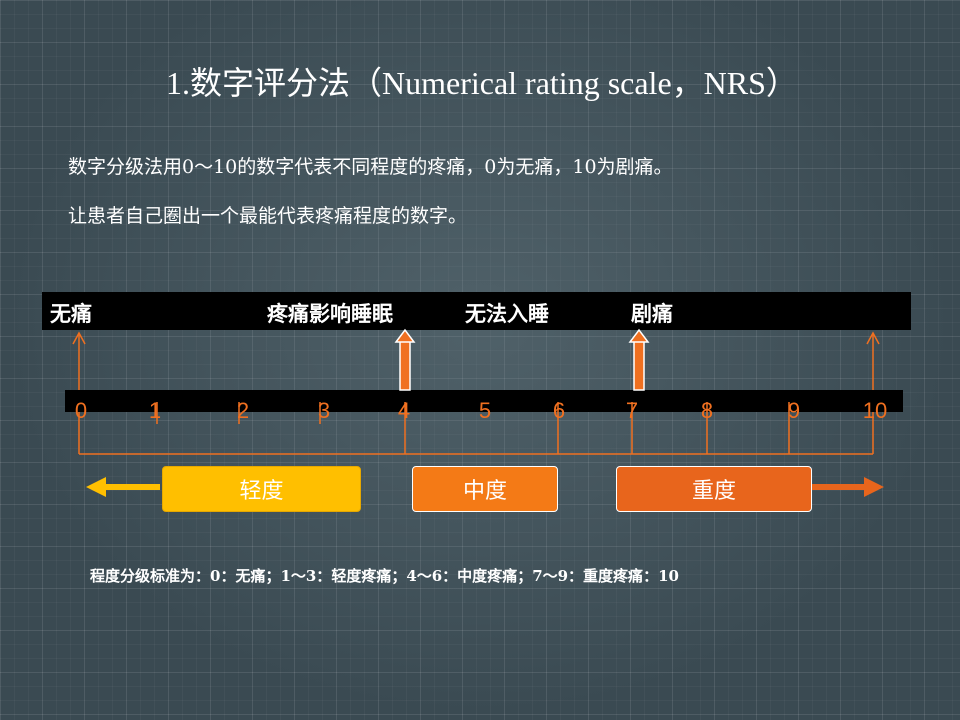 The image size is (960, 720). I want to click on number-scale-bar, so click(484, 401).